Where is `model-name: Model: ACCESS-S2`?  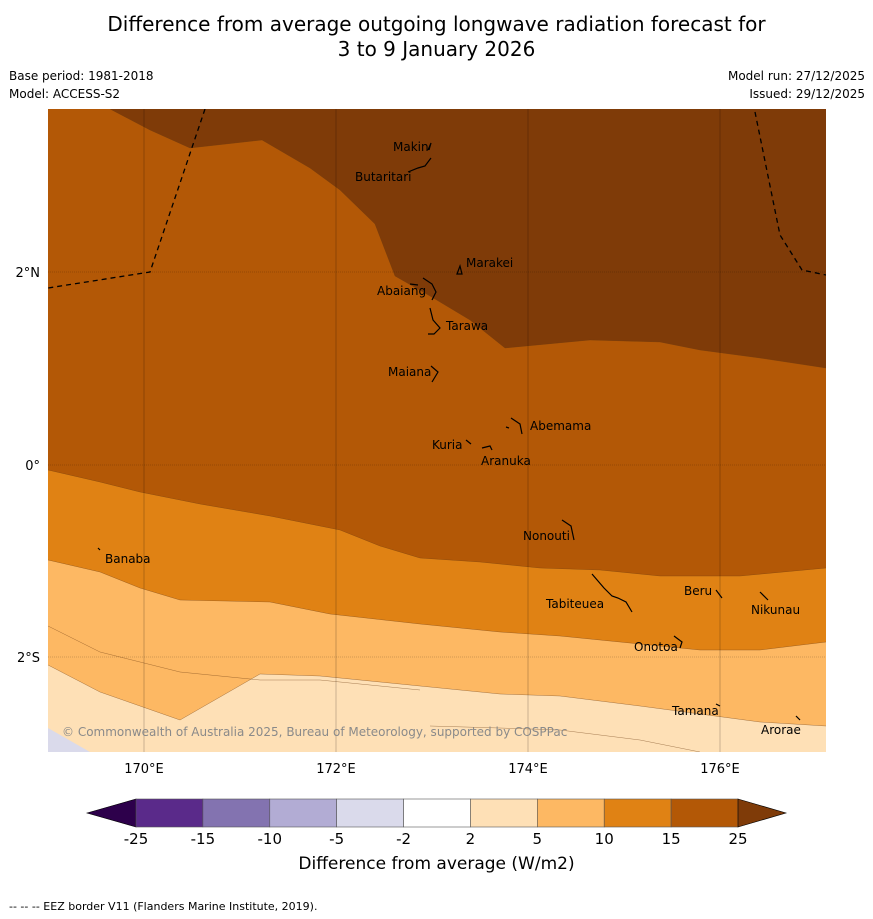 model-name: Model: ACCESS-S2 is located at coordinates (65, 94).